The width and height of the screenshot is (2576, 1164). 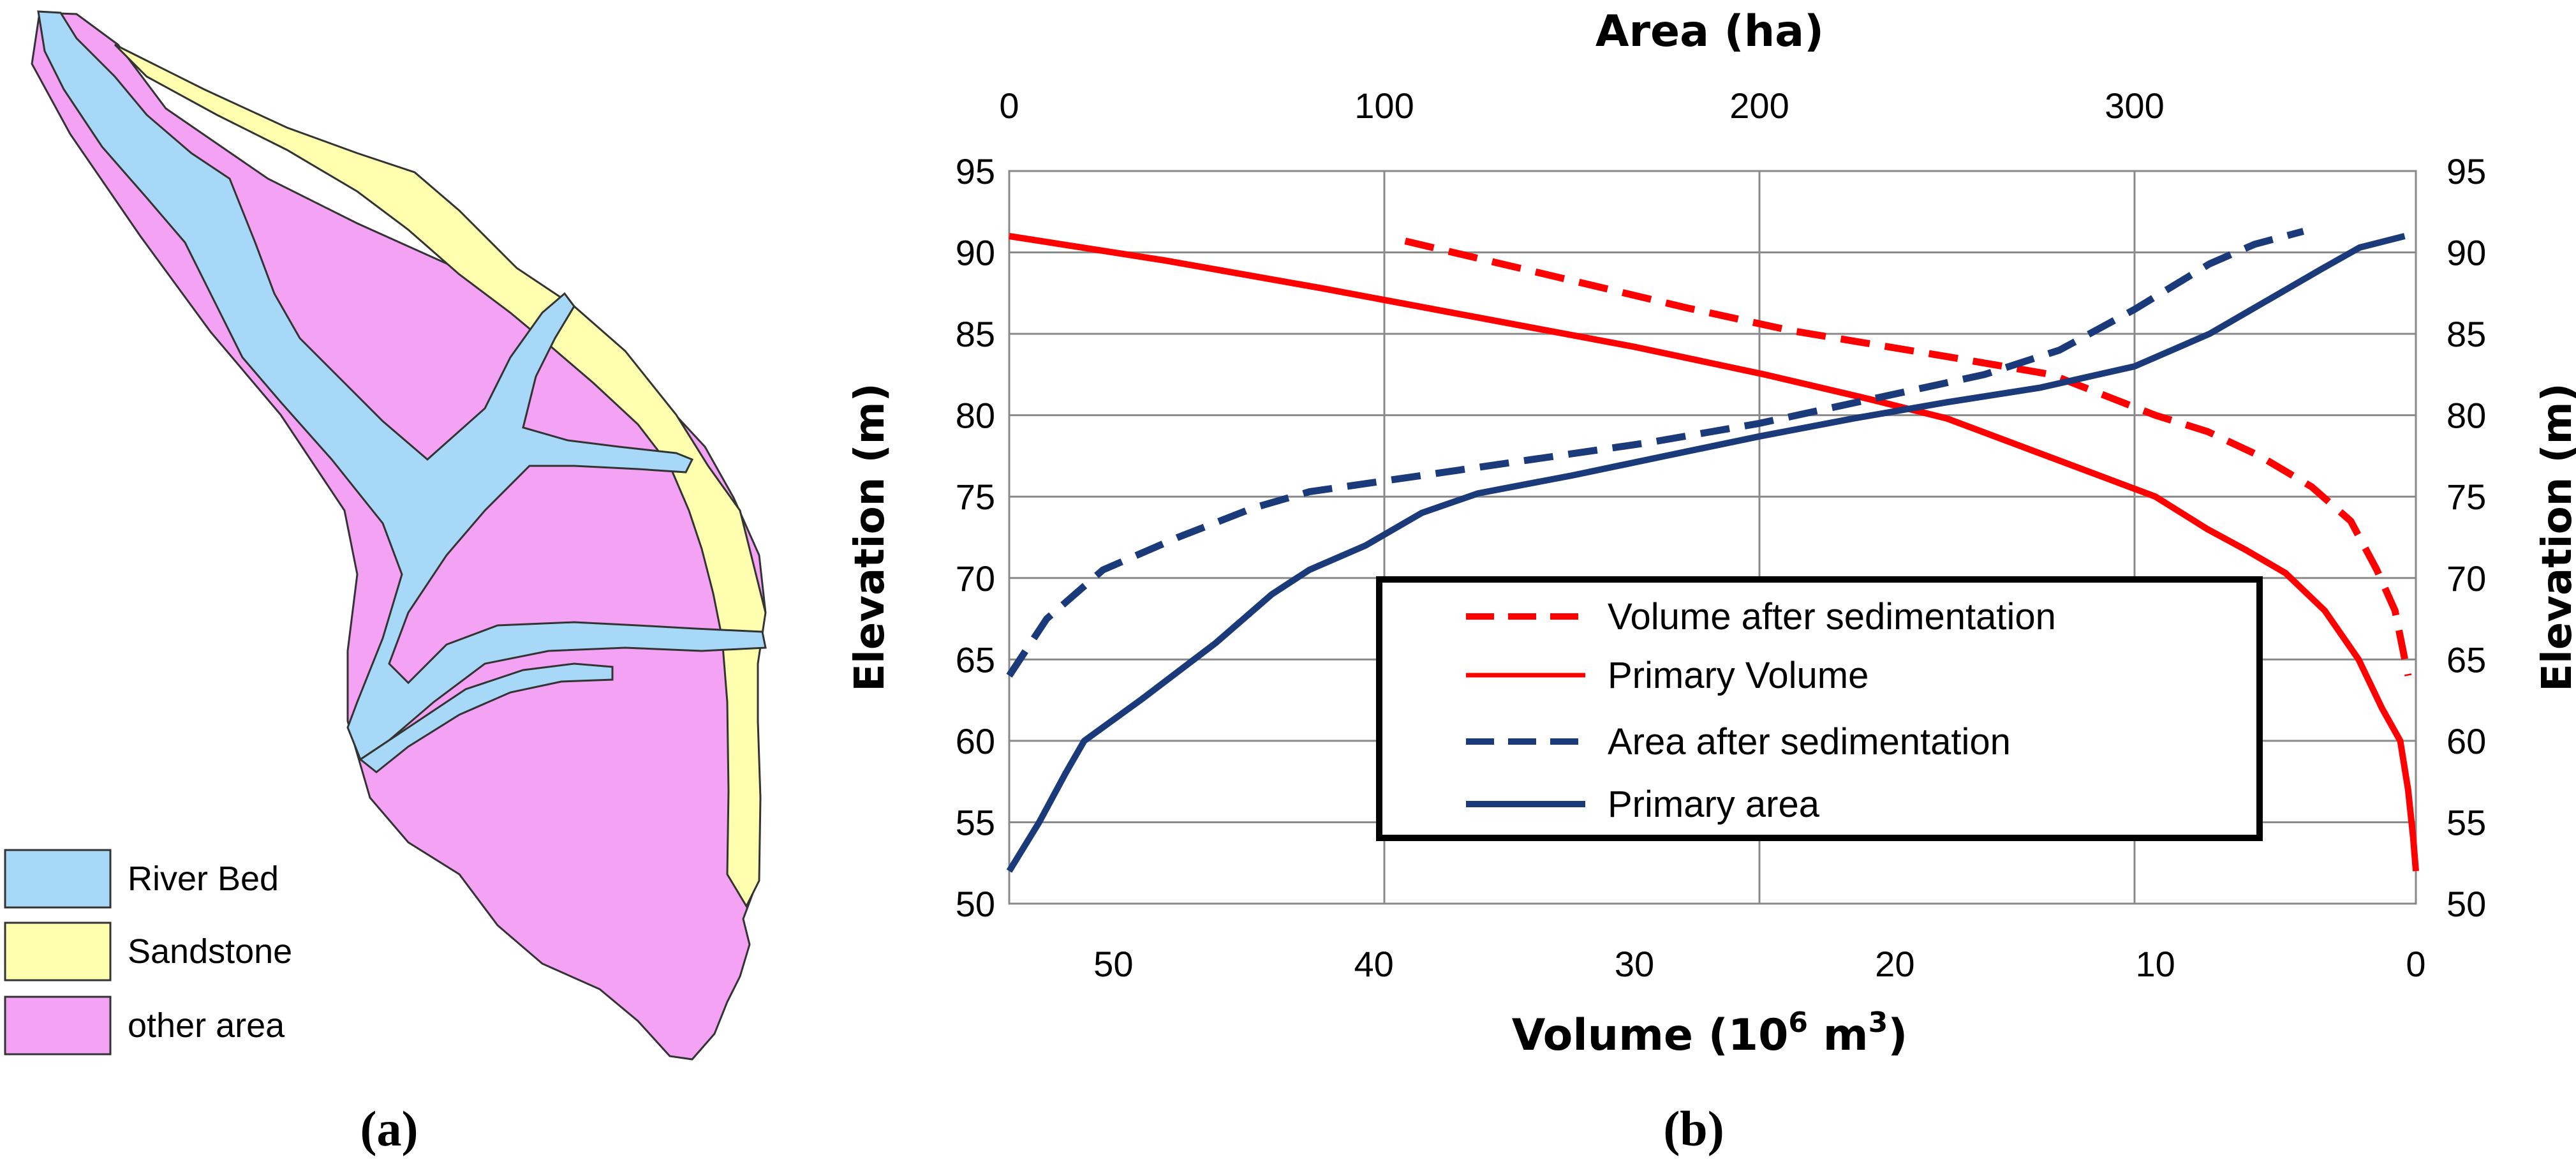 What do you see at coordinates (1809, 742) in the screenshot?
I see `legend-text-area-after: Area after sedimentation` at bounding box center [1809, 742].